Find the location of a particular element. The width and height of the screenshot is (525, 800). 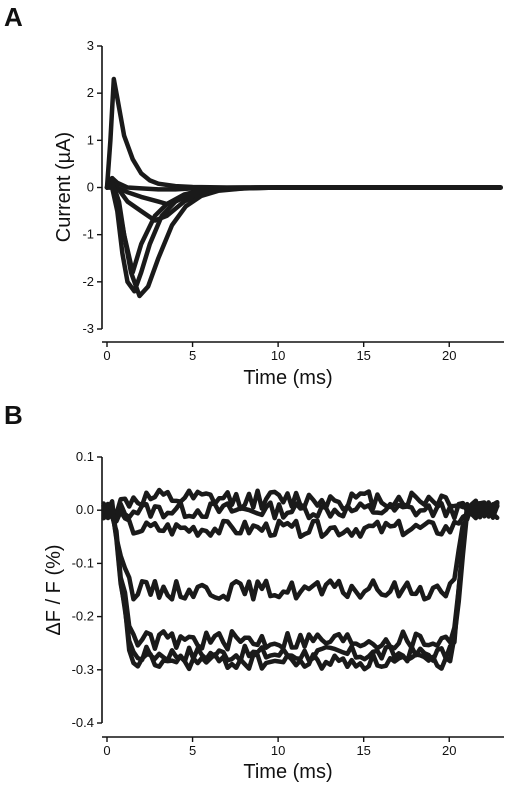

y-tick-label: -2 is located at coordinates (88, 281).